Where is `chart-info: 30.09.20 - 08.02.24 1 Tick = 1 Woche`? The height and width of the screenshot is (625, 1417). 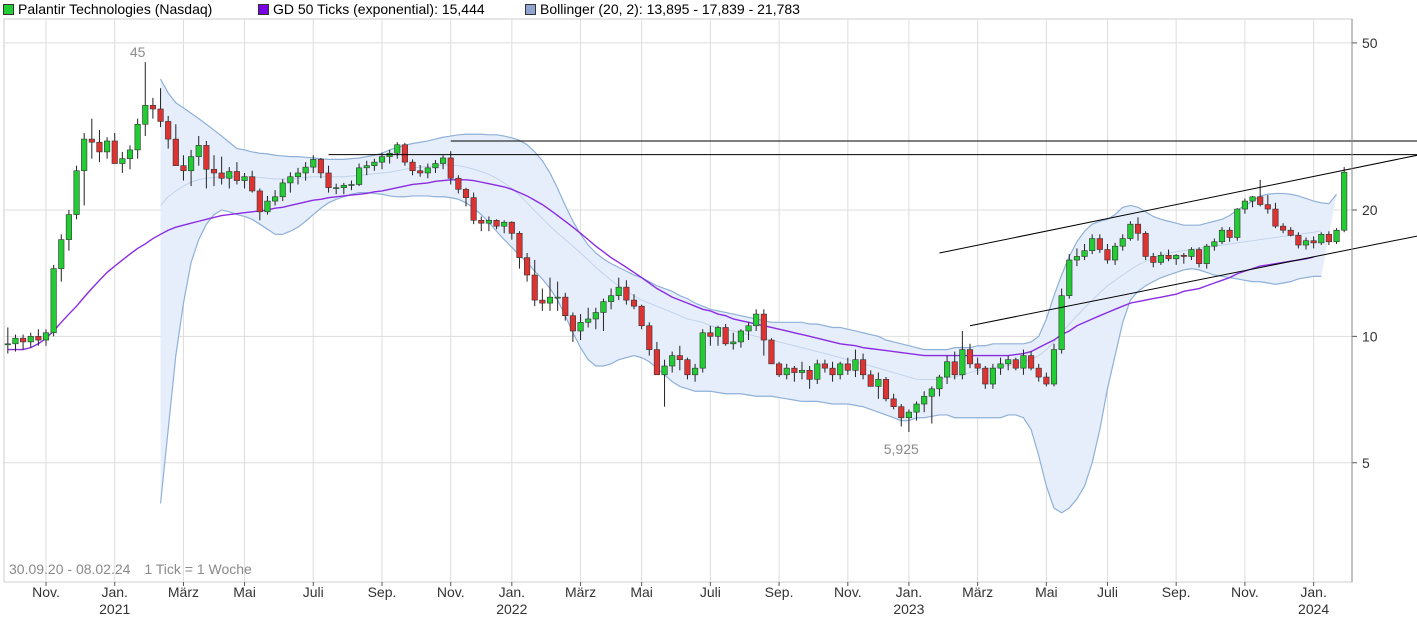 chart-info: 30.09.20 - 08.02.24 1 Tick = 1 Woche is located at coordinates (135, 569).